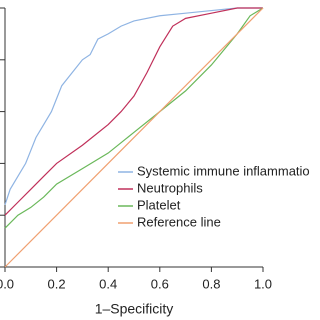 This screenshot has width=320, height=320. What do you see at coordinates (7, 283) in the screenshot?
I see `x-tick-label: 0.0` at bounding box center [7, 283].